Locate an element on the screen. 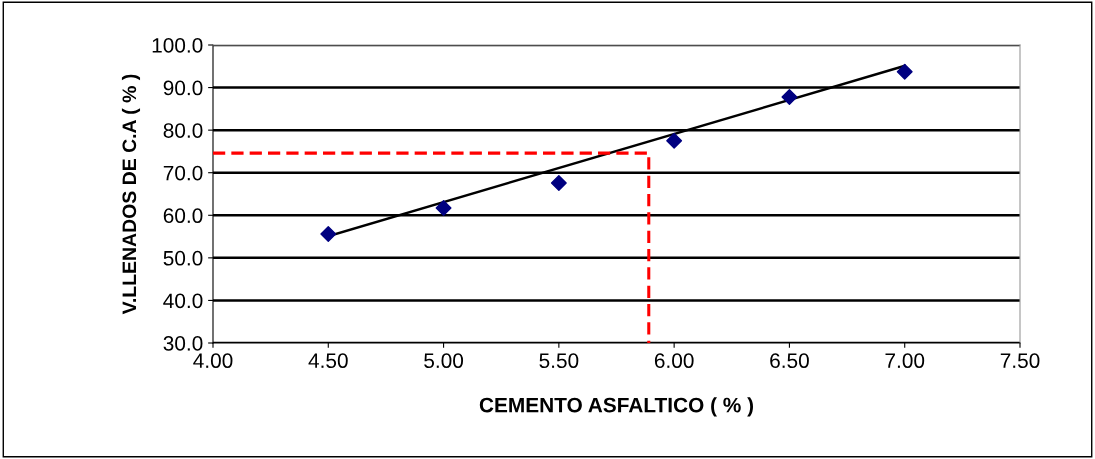  y-tick-label: 100.0 is located at coordinates (177, 45).